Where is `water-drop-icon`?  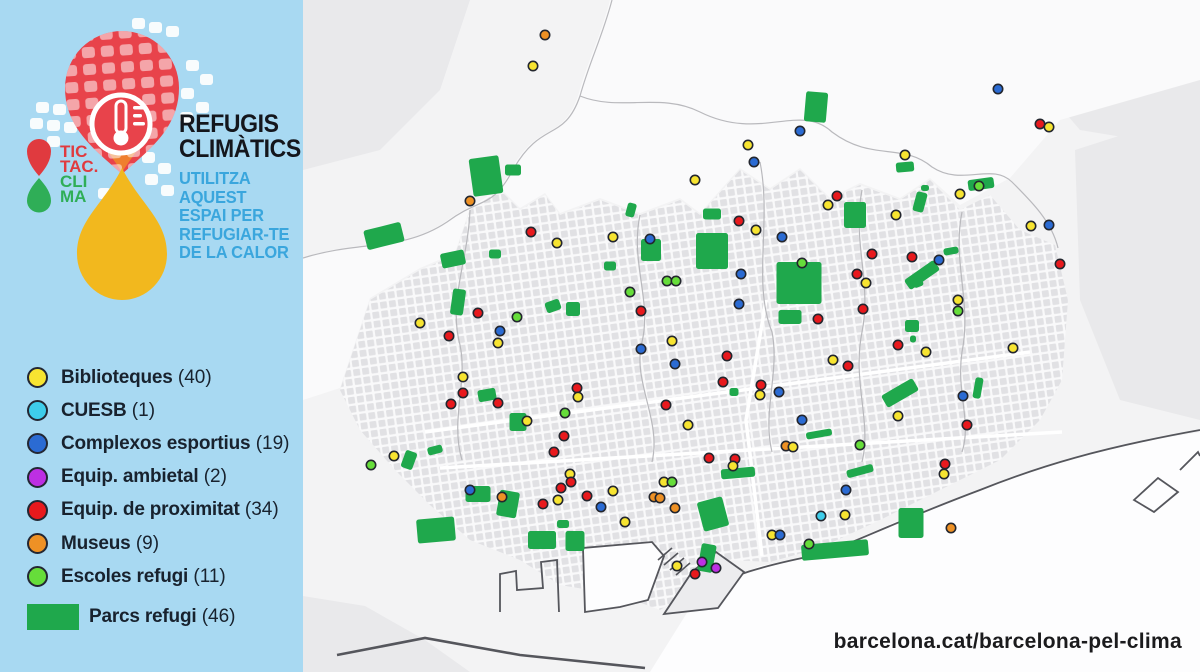 water-drop-icon is located at coordinates (122, 234).